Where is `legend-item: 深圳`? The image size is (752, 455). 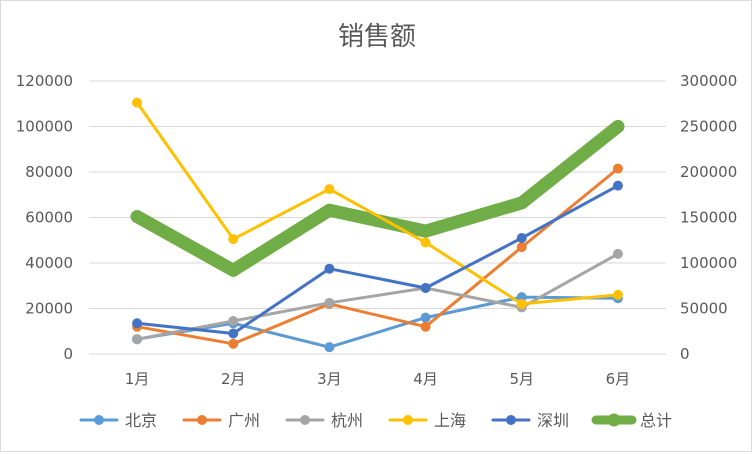 legend-item: 深圳 is located at coordinates (530, 420).